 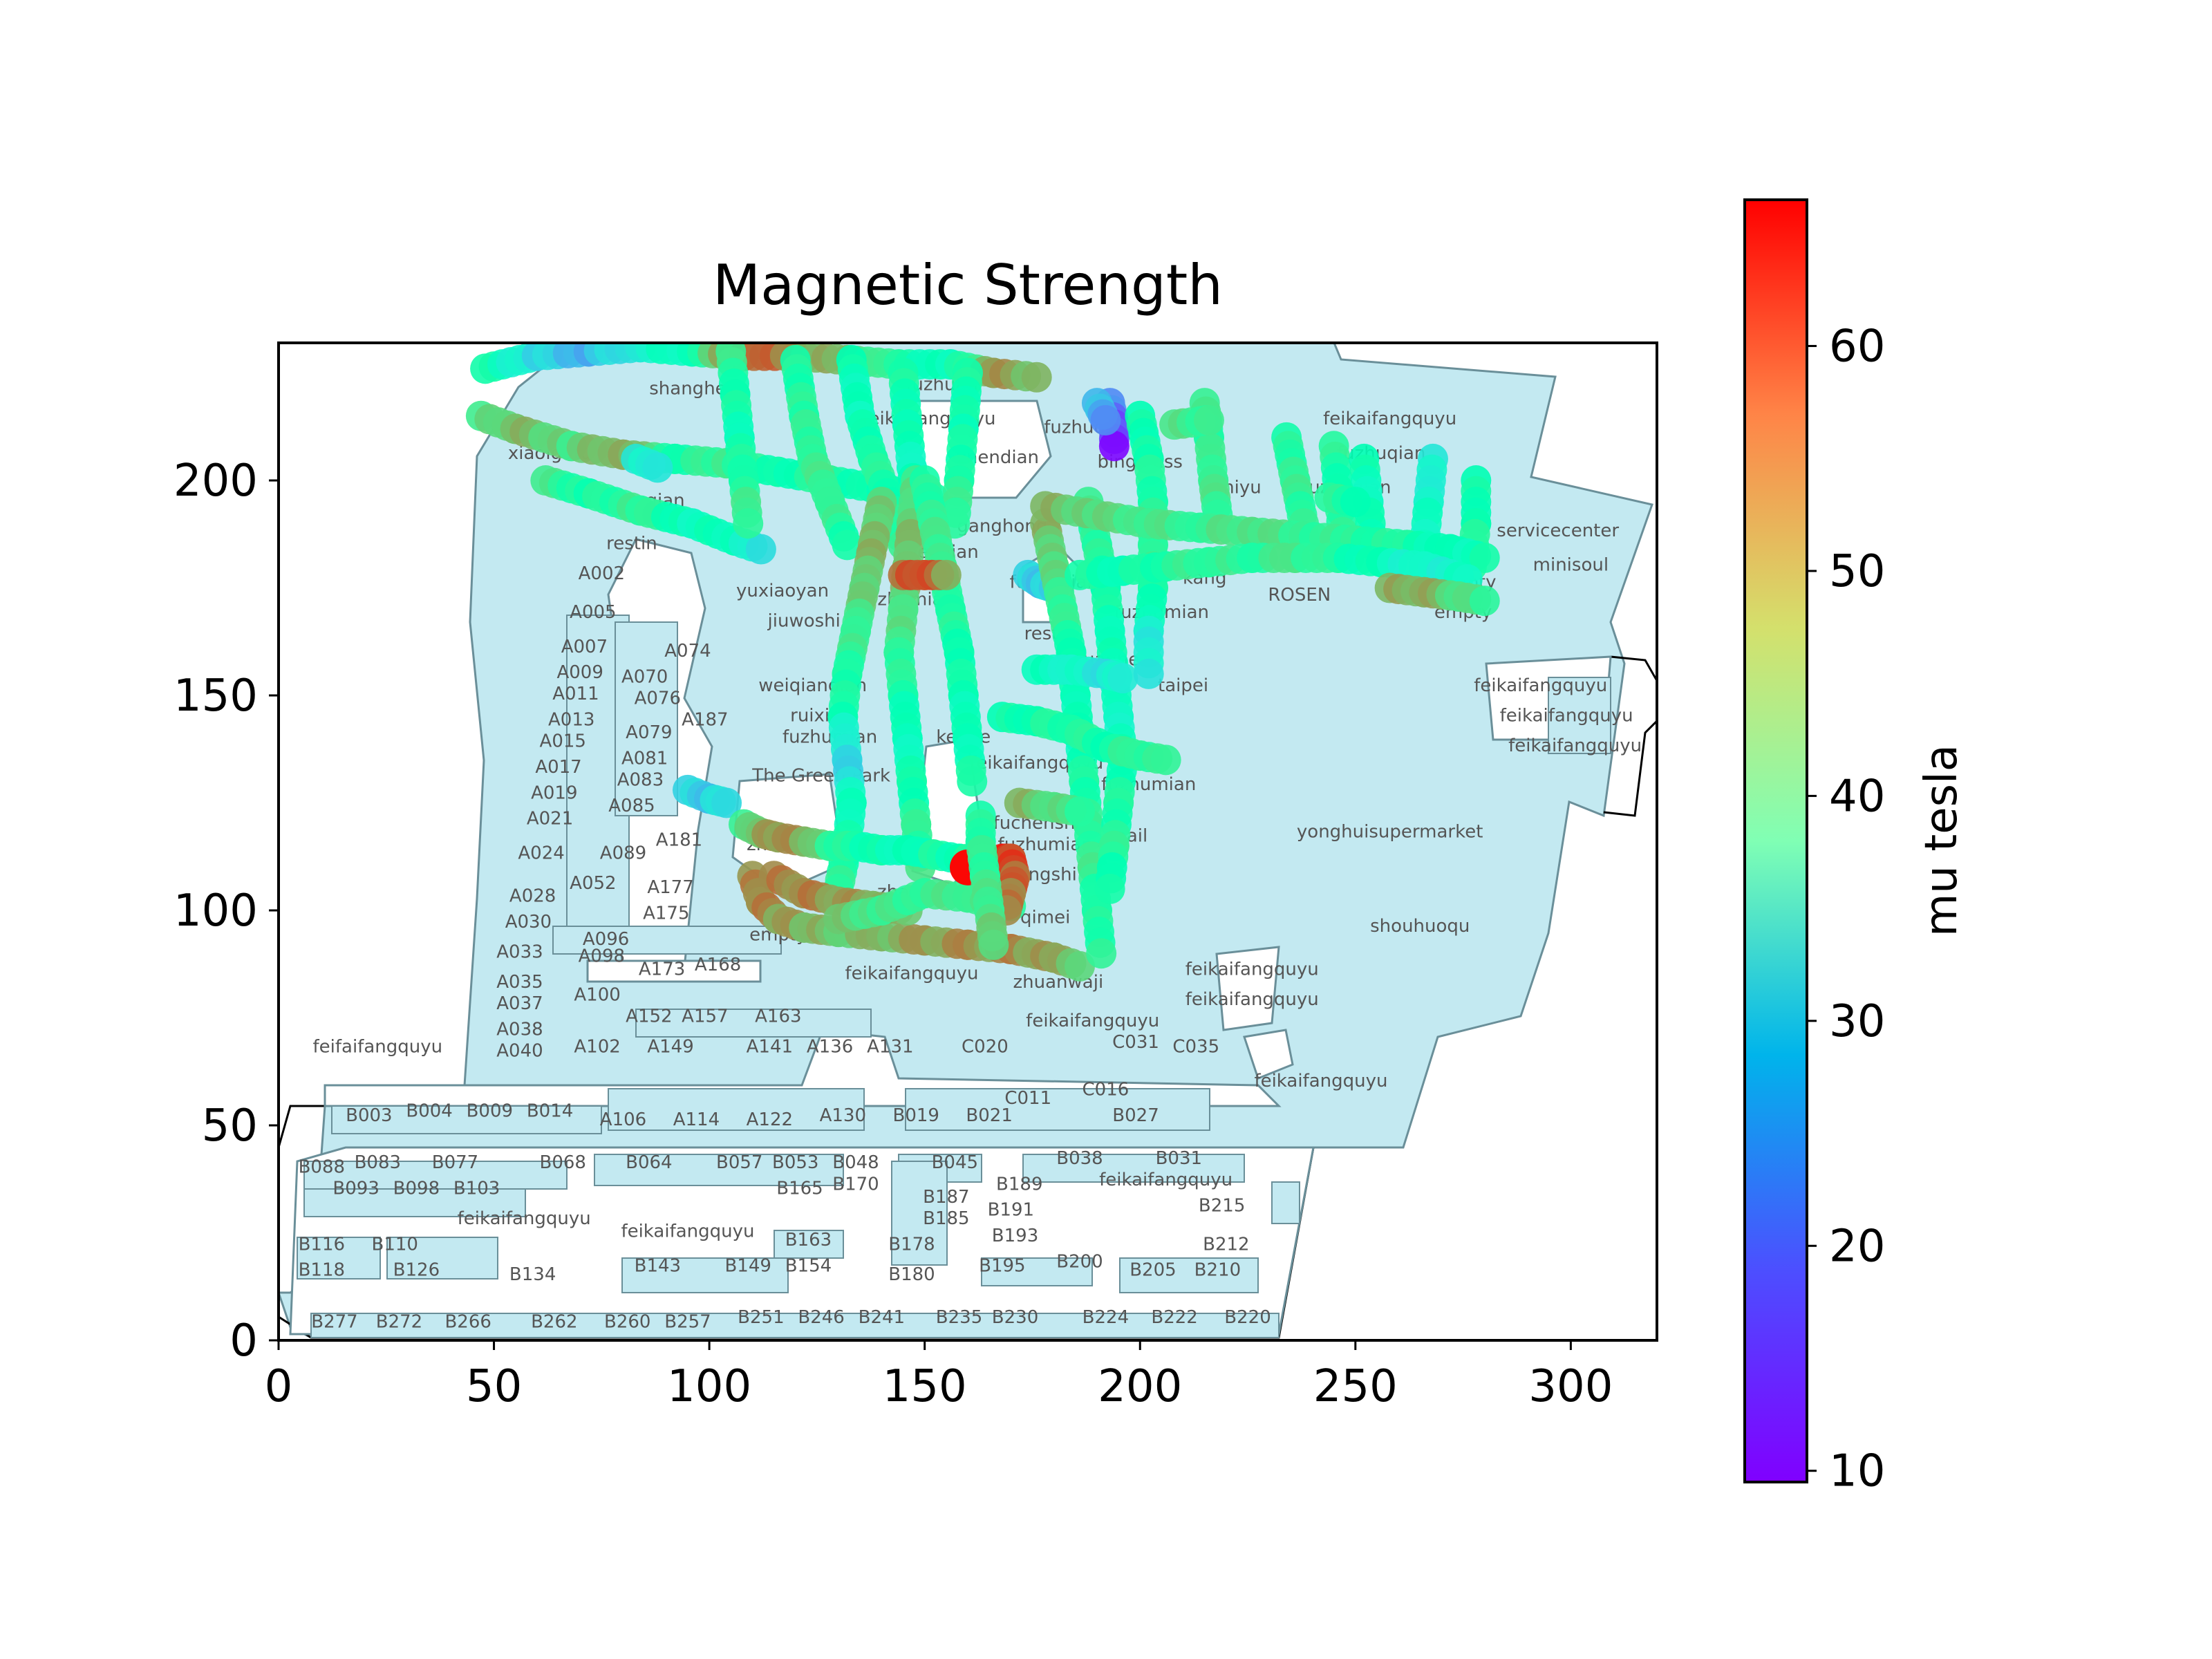 I want to click on map-label: A037, so click(x=519, y=1004).